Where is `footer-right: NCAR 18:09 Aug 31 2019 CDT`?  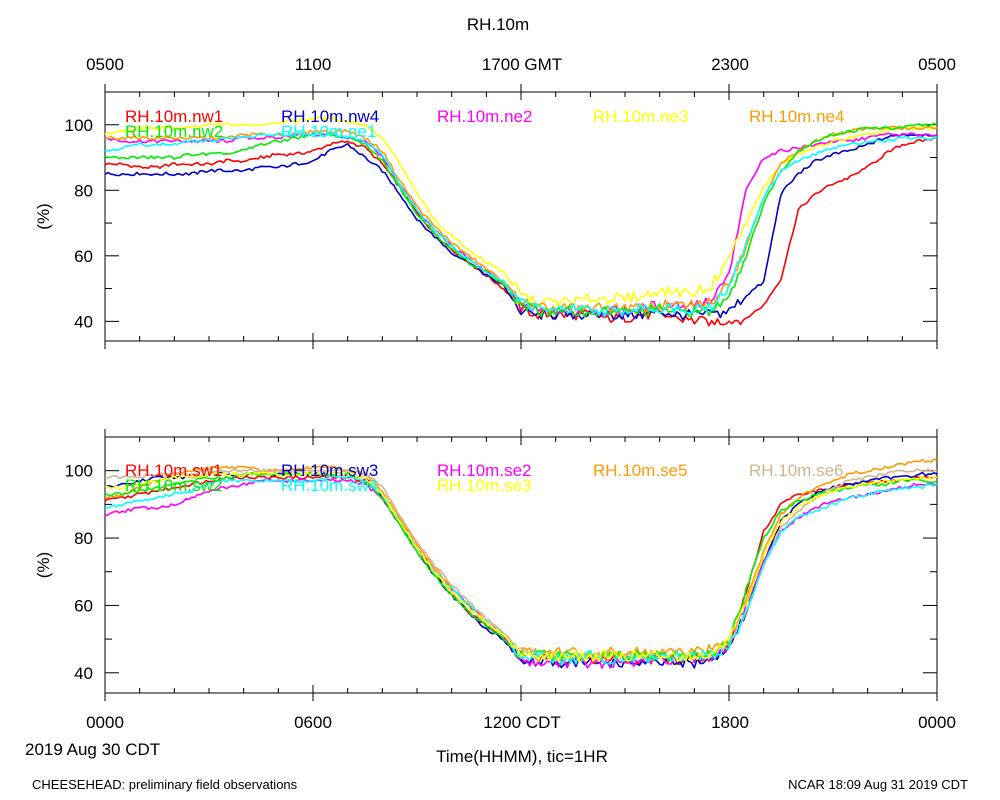
footer-right: NCAR 18:09 Aug 31 2019 CDT is located at coordinates (878, 784).